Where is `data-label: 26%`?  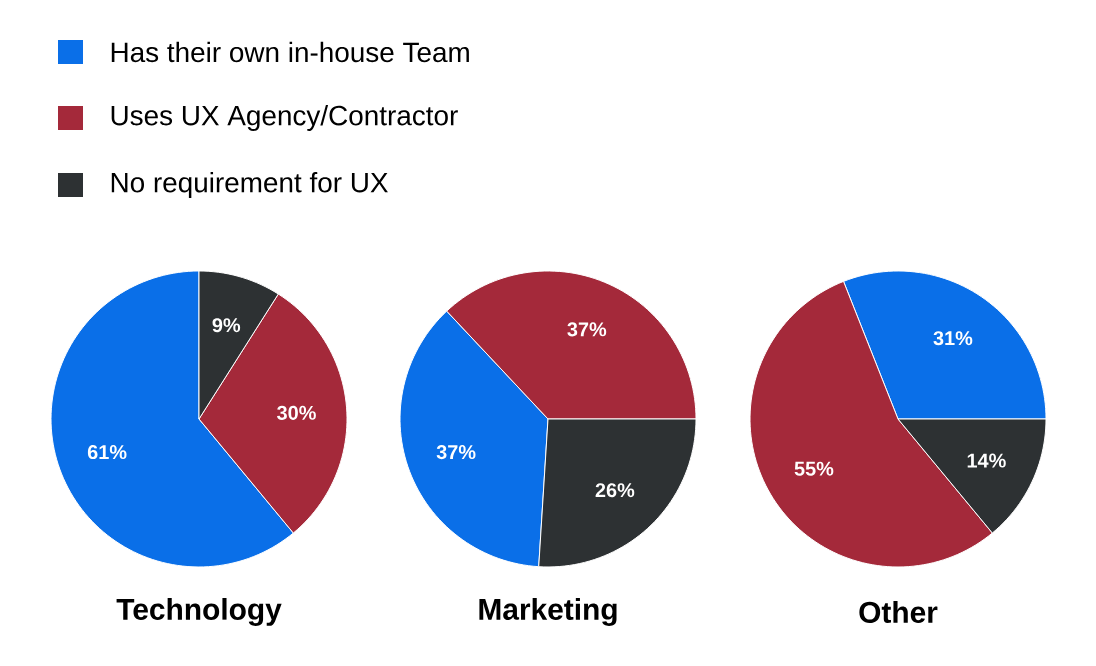
data-label: 26% is located at coordinates (615, 490).